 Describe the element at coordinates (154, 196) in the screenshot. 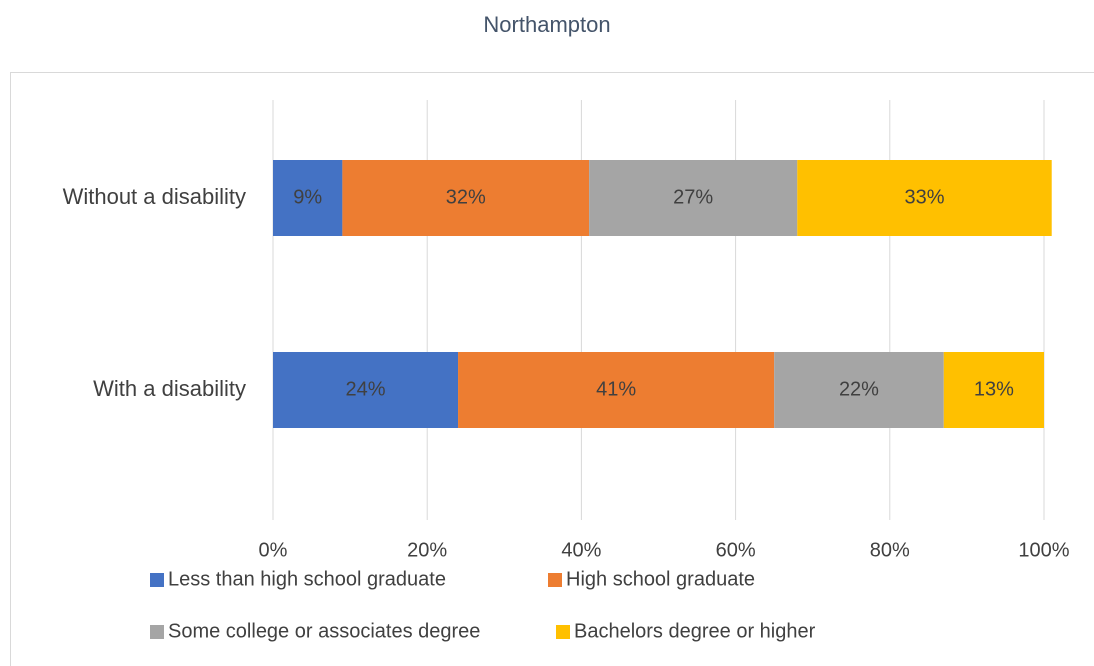

I see `y-tick-label: Without a disability` at that location.